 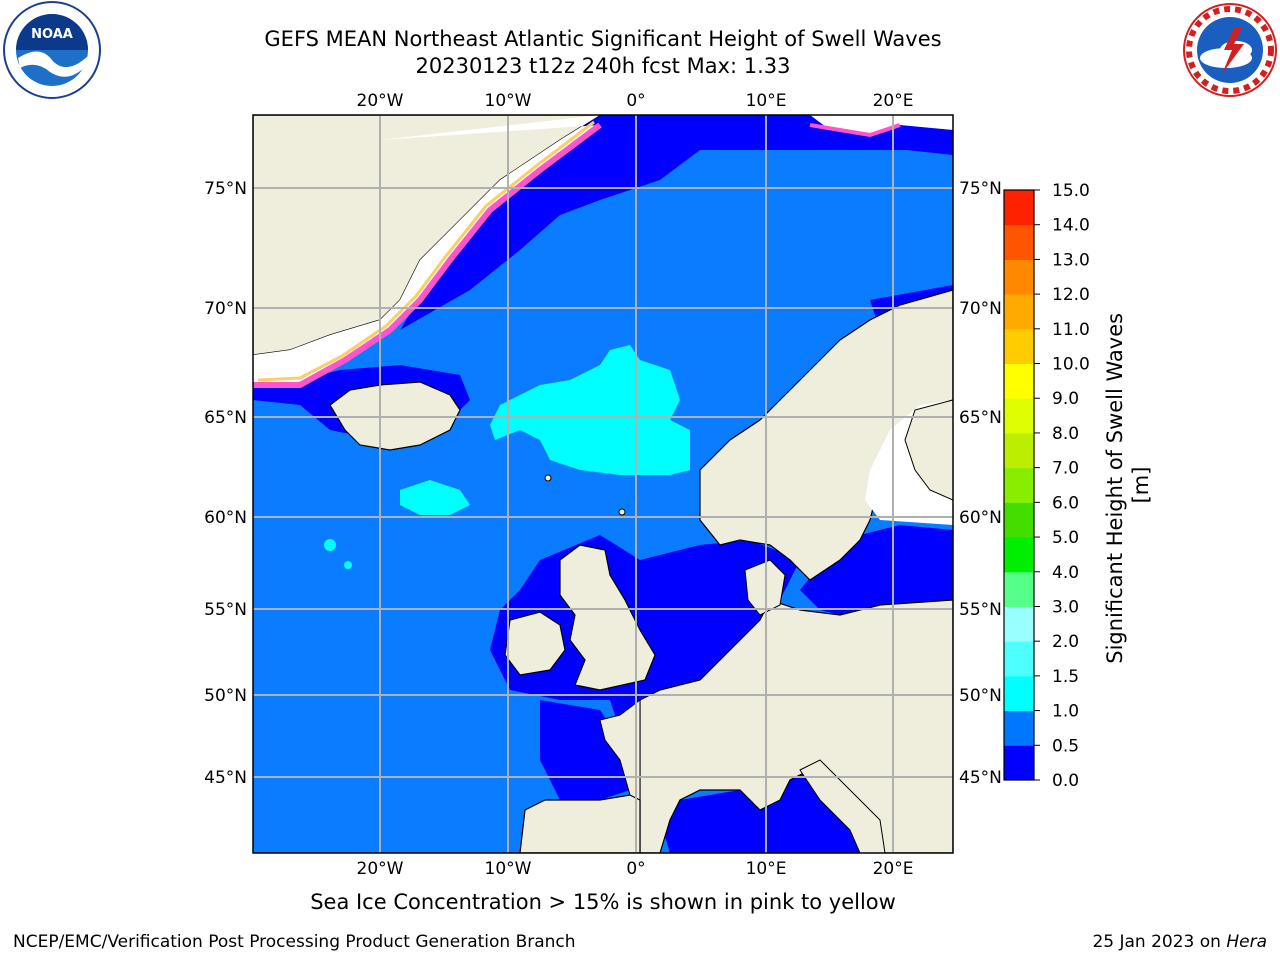 I want to click on lon-tick-top: 20°W, so click(x=380, y=101).